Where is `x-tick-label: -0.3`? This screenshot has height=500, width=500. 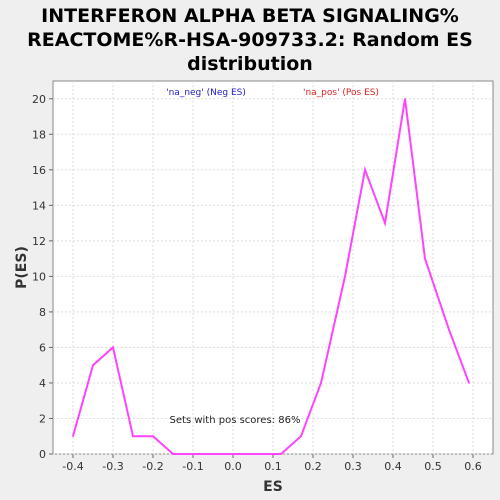
x-tick-label: -0.3 is located at coordinates (112, 466).